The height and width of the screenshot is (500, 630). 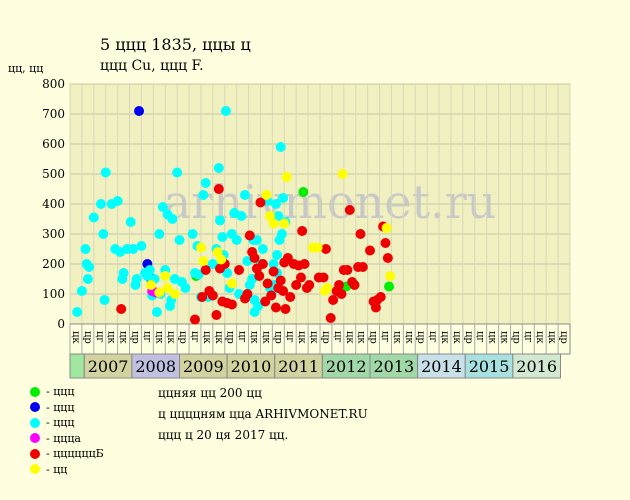 What do you see at coordinates (75, 453) in the screenshot?
I see `legend-label: - ццццццБ` at bounding box center [75, 453].